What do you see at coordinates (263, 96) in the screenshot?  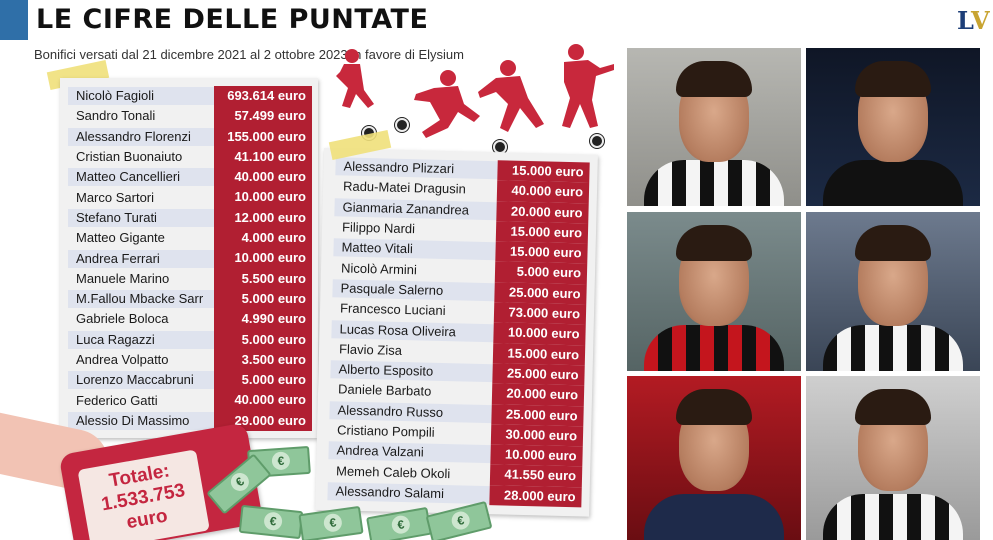 I see `payment-amount: 693.614 euro` at bounding box center [263, 96].